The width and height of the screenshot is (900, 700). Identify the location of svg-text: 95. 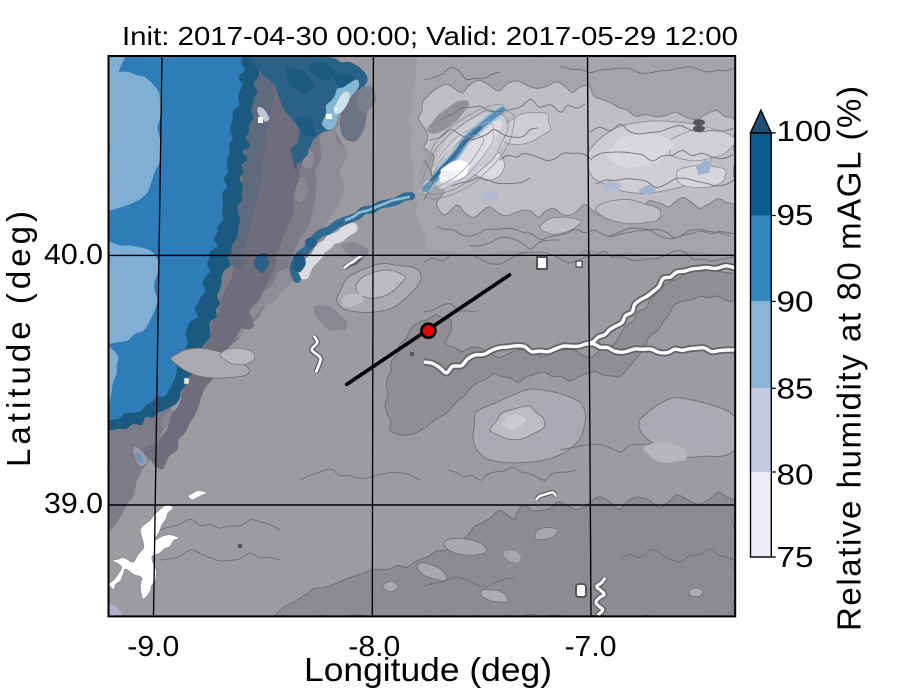
(795, 216).